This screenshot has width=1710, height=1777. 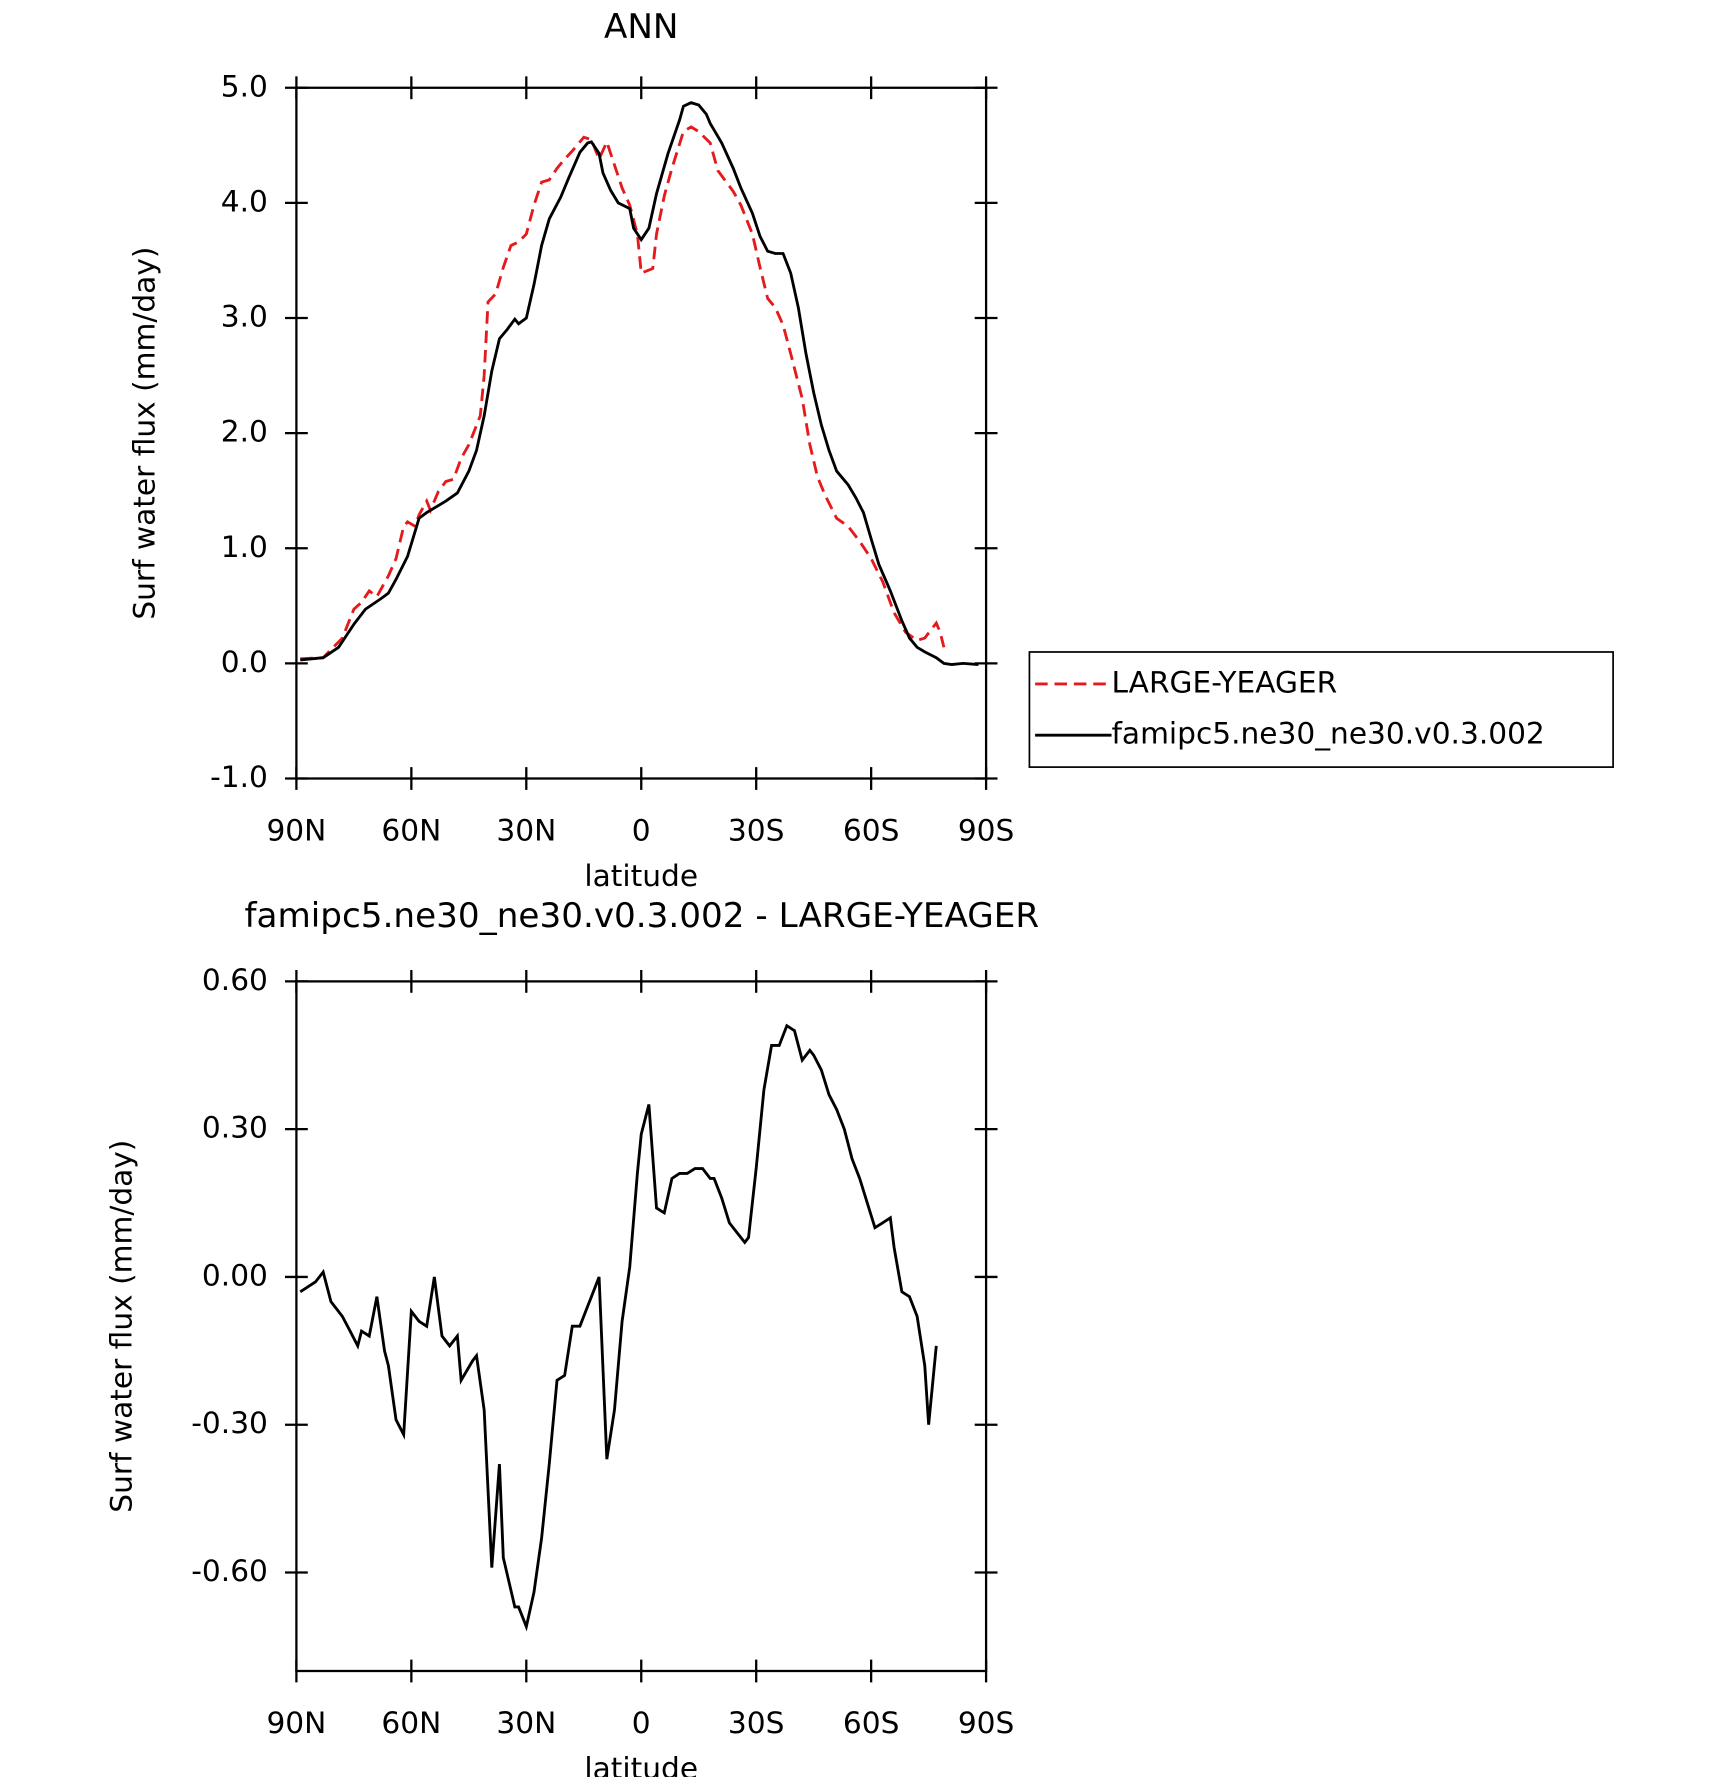 What do you see at coordinates (229, 1422) in the screenshot?
I see `y-tick-label: -0.30` at bounding box center [229, 1422].